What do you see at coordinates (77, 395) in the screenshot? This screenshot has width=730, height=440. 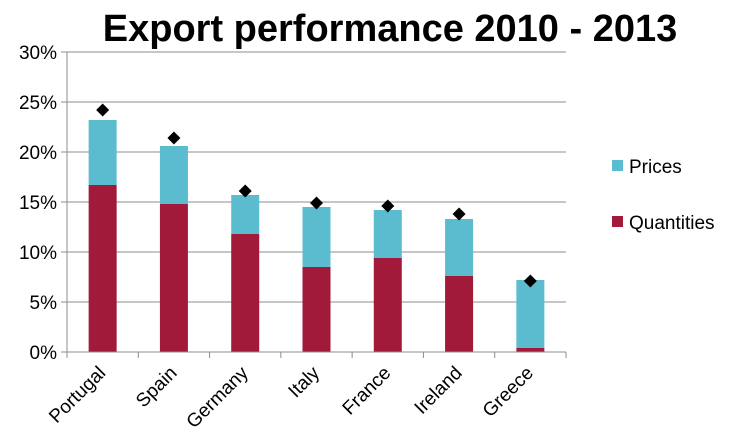 I see `x-tick-label: Portugal` at bounding box center [77, 395].